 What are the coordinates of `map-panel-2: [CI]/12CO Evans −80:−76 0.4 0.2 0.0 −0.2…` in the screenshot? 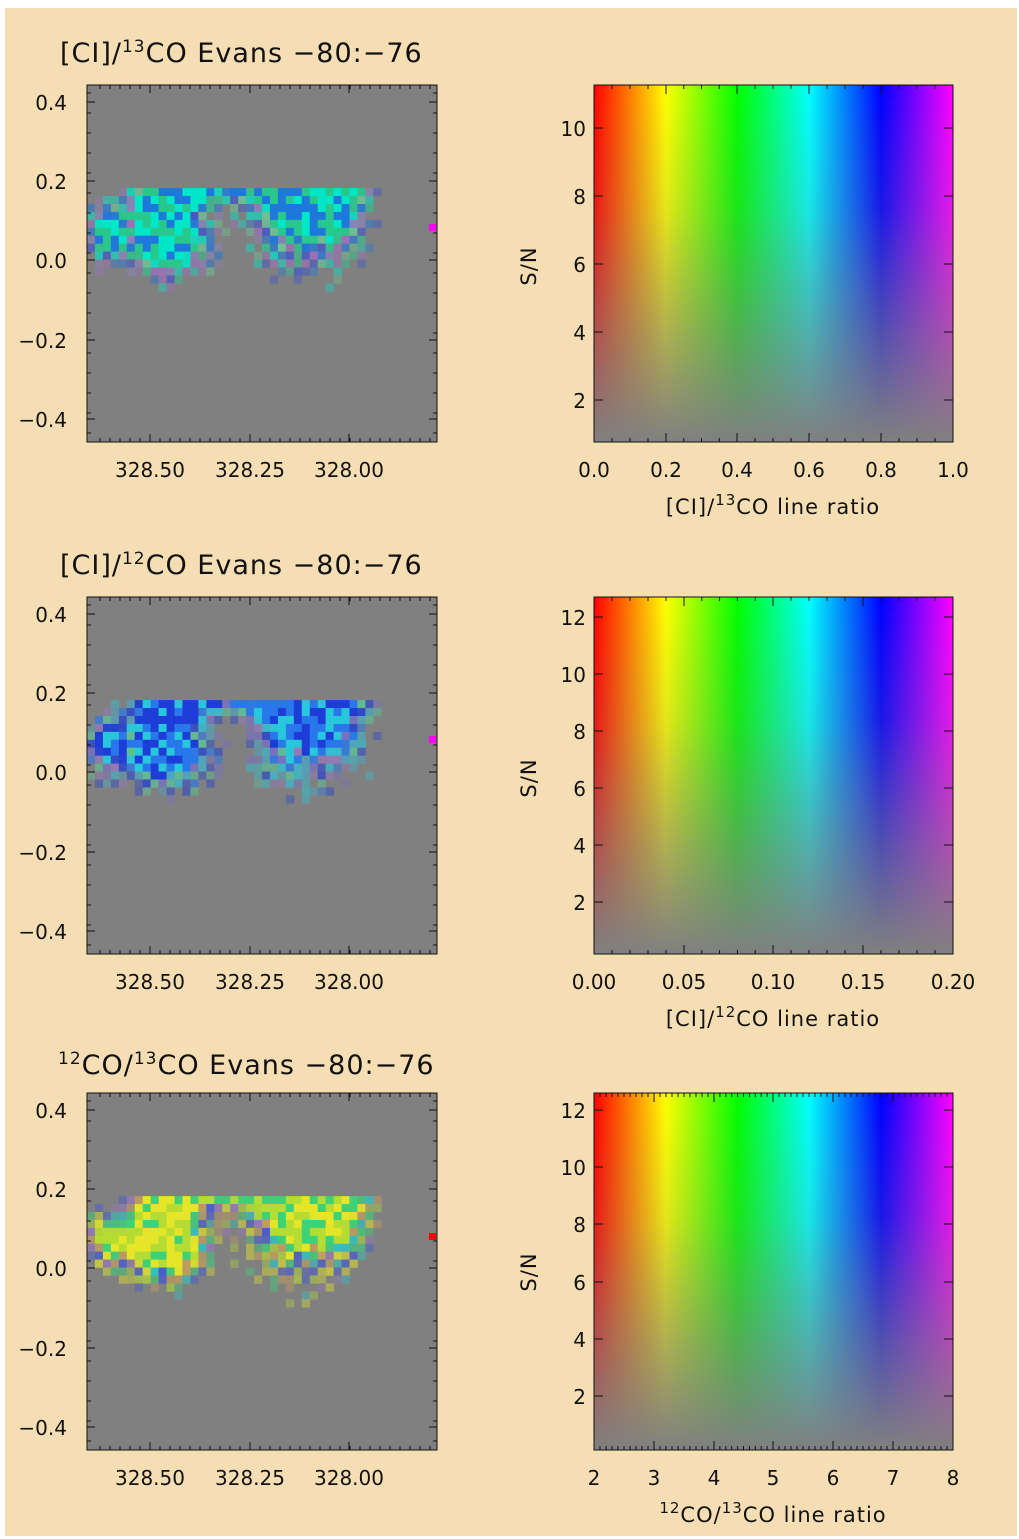 It's located at (228, 771).